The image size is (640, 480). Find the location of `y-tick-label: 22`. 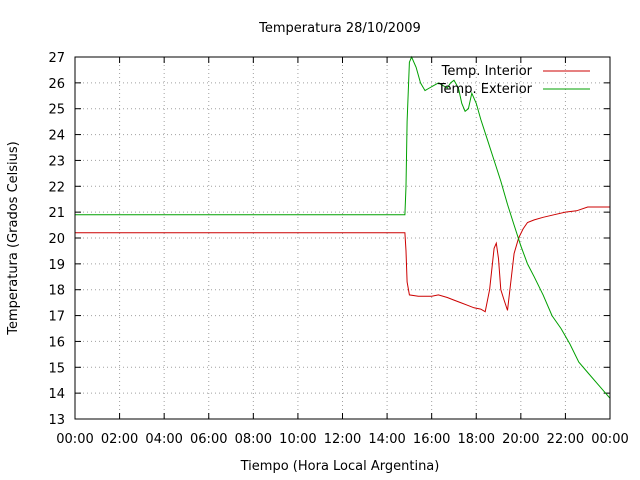

y-tick-label: 22 is located at coordinates (56, 187).